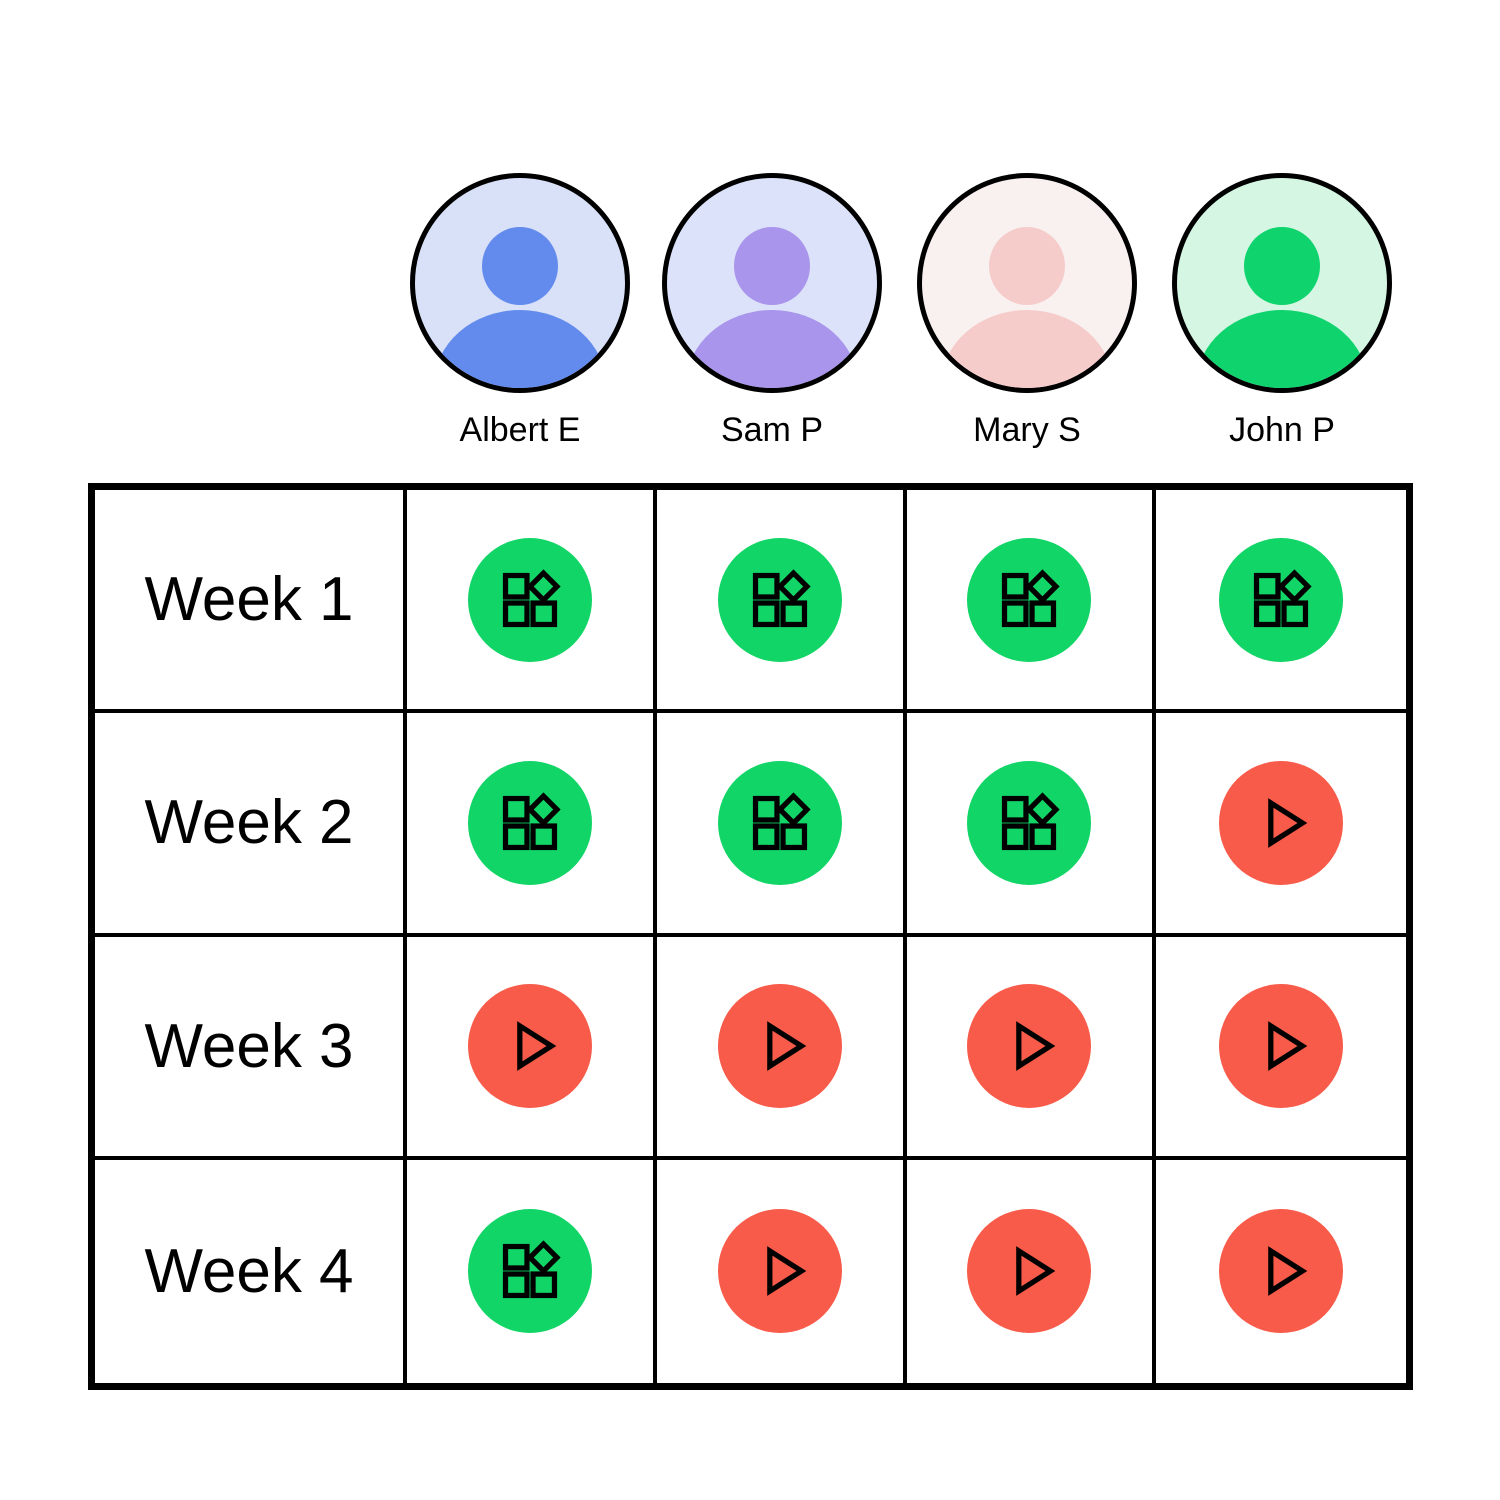 Image resolution: width=1500 pixels, height=1500 pixels. I want to click on person-column-header: Albert E, so click(520, 311).